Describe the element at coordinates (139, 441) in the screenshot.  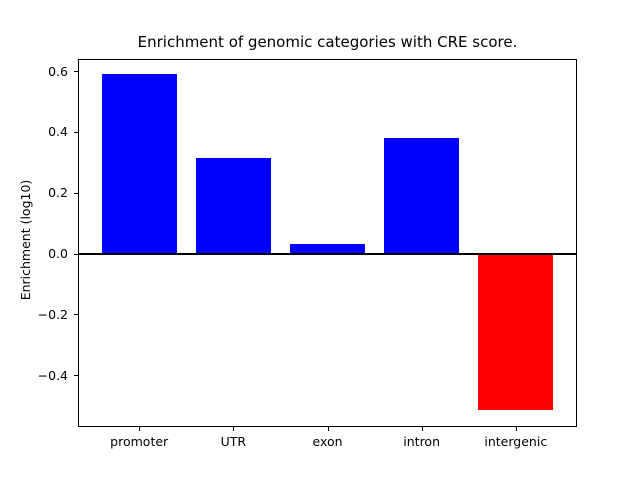
I see `x-tick-label-promoter: promoter` at that location.